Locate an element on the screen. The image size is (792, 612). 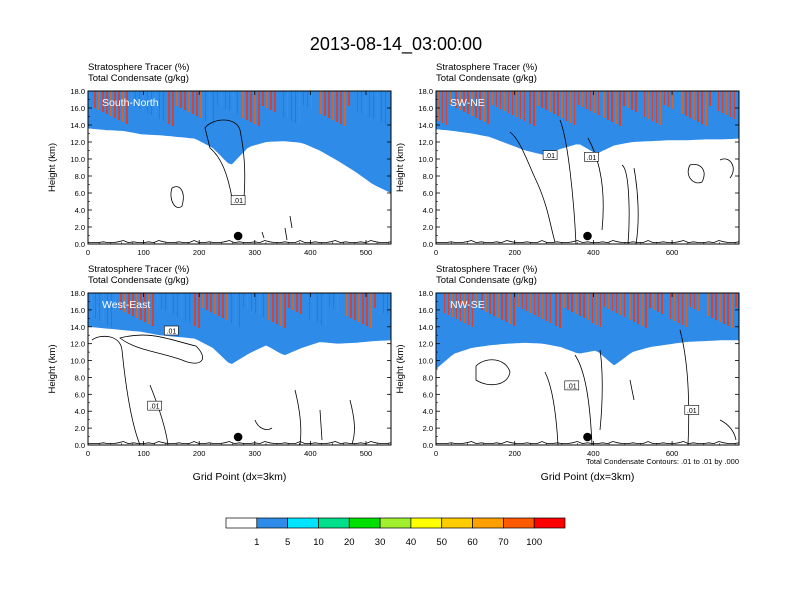
x-axis-label: Grid Point (dx=3km) is located at coordinates (240, 477).